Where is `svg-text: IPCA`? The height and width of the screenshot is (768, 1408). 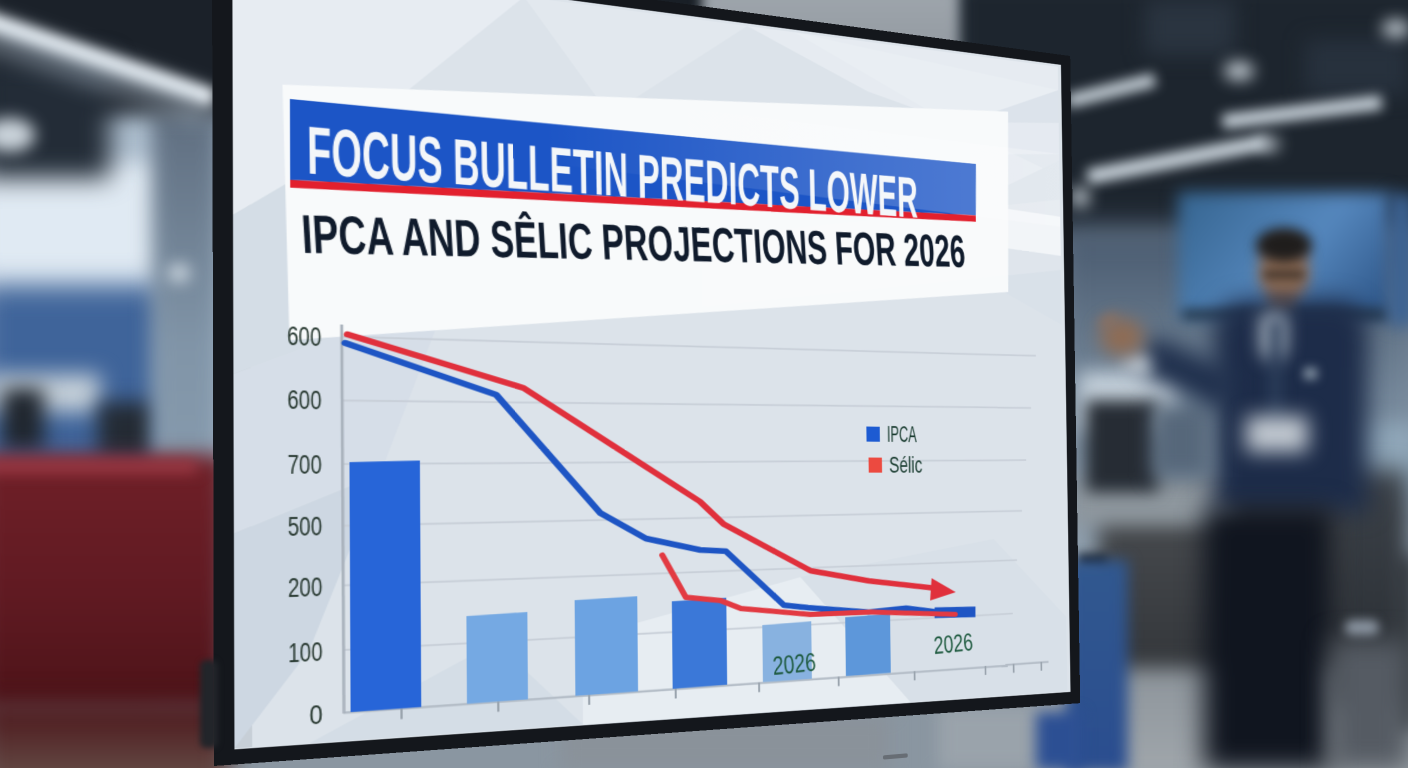
svg-text: IPCA is located at coordinates (902, 434).